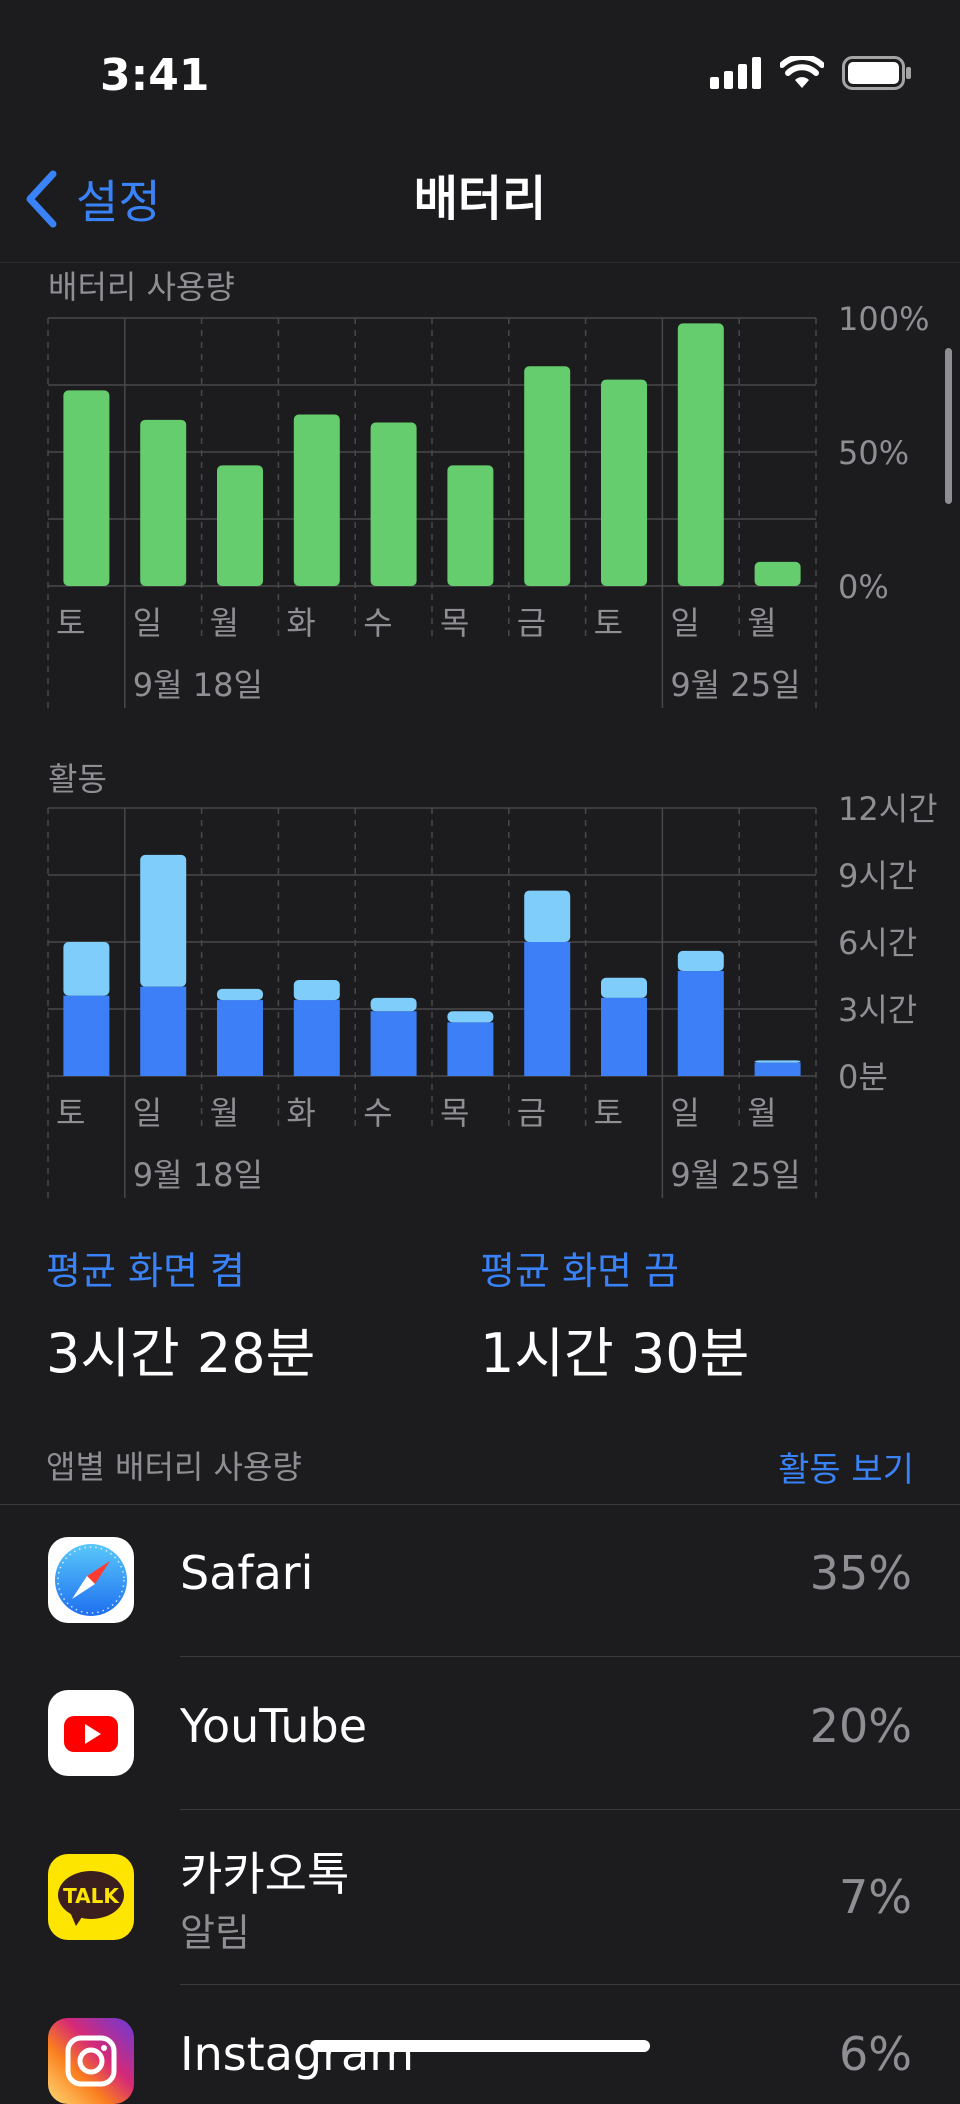 The height and width of the screenshot is (2104, 960). I want to click on y-tick-label: 12시간, so click(888, 809).